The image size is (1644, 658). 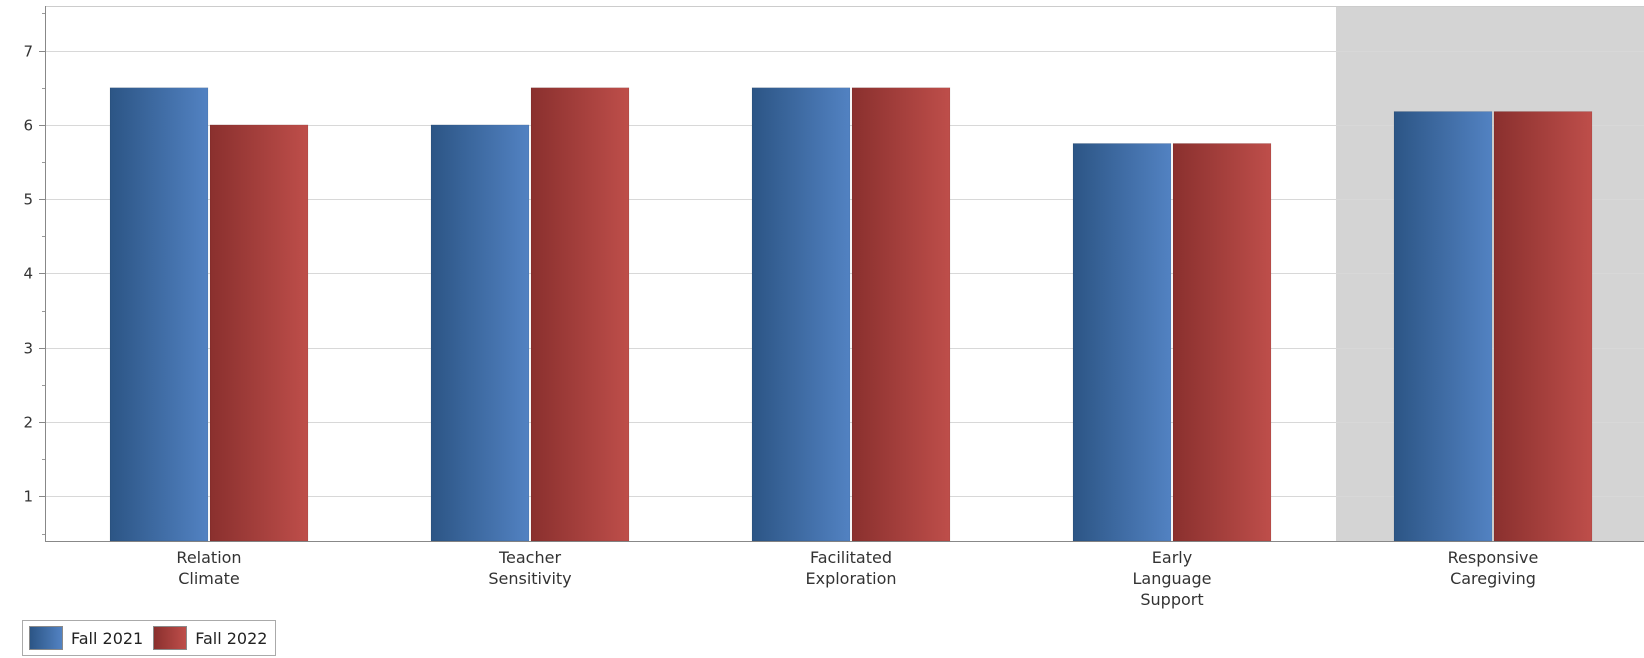 I want to click on y-tick-label-2: 2, so click(x=28, y=423).